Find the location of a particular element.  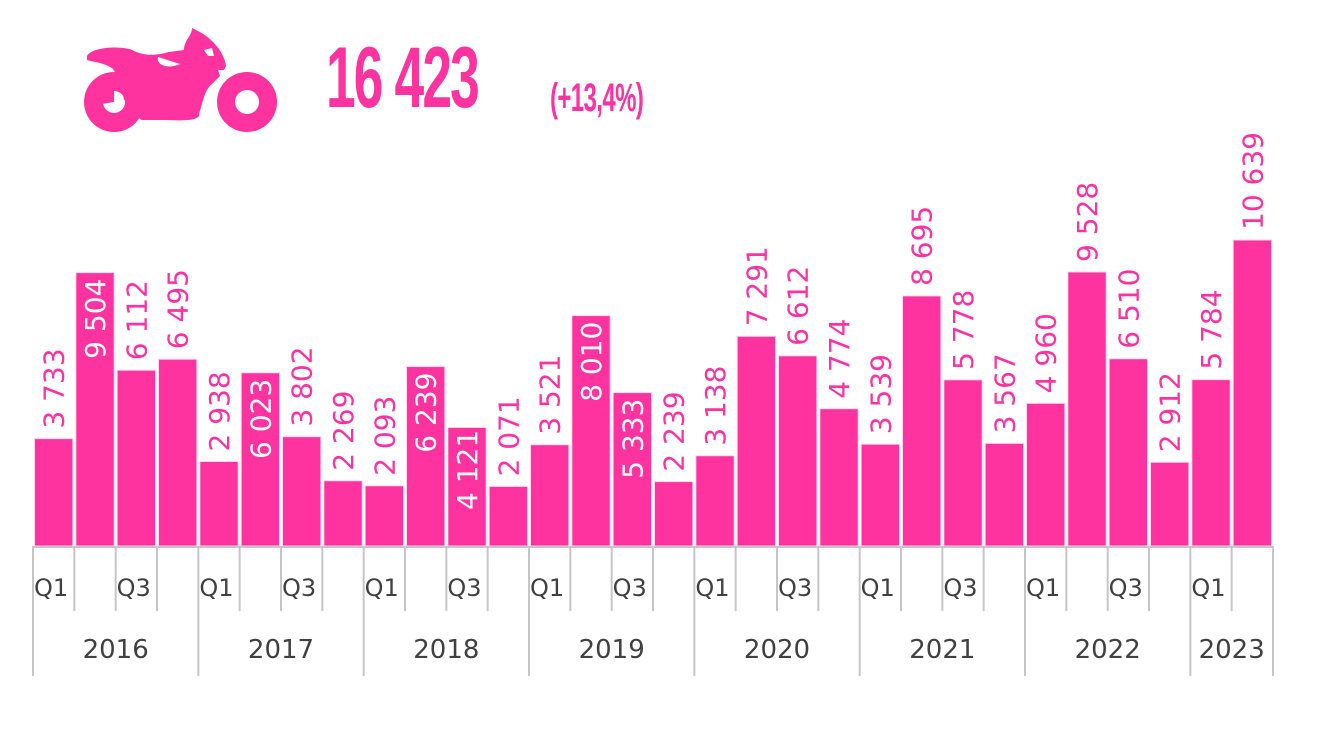

year-label: 2018 is located at coordinates (446, 650).